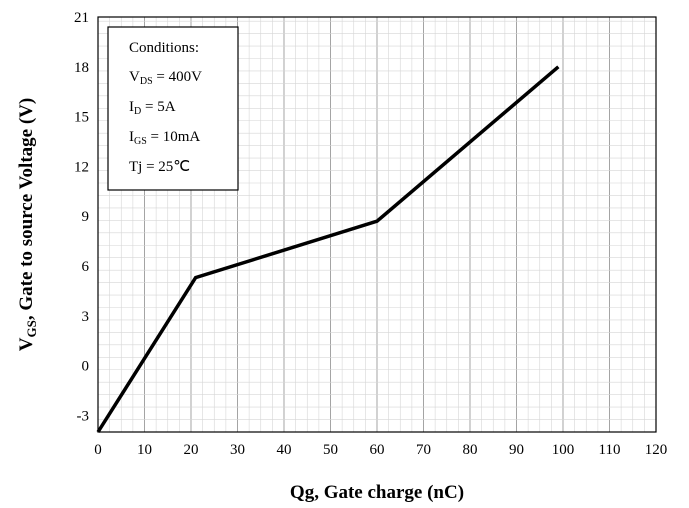 Image resolution: width=689 pixels, height=508 pixels. Describe the element at coordinates (164, 138) in the screenshot. I see `condition-line: IGS = 10mA` at that location.